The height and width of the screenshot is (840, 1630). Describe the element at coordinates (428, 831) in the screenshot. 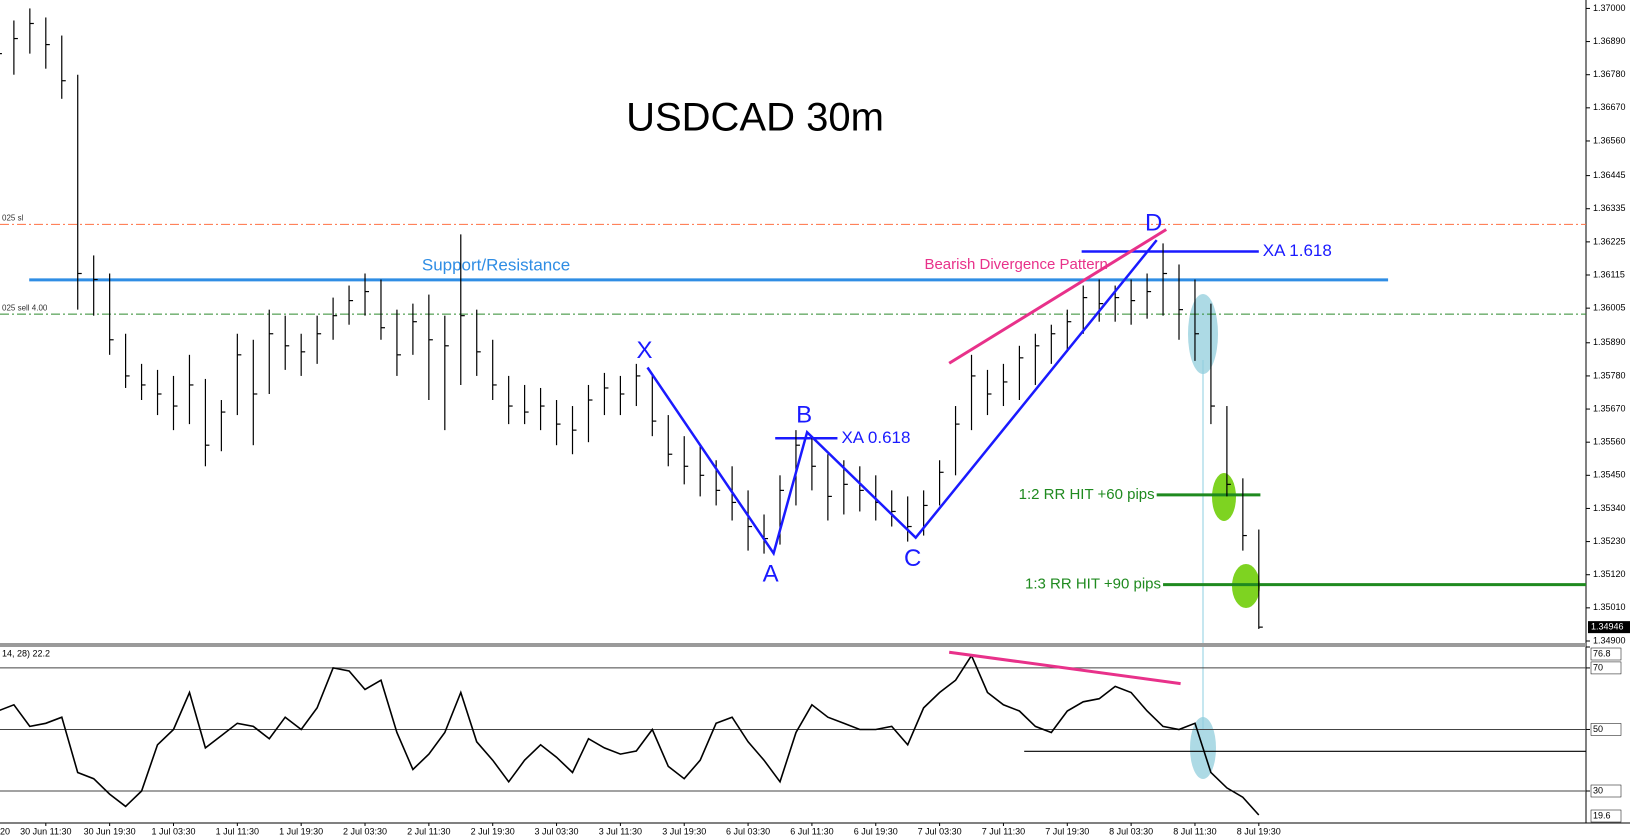

I see `x-tick-label: 2 Jul 11:30` at that location.